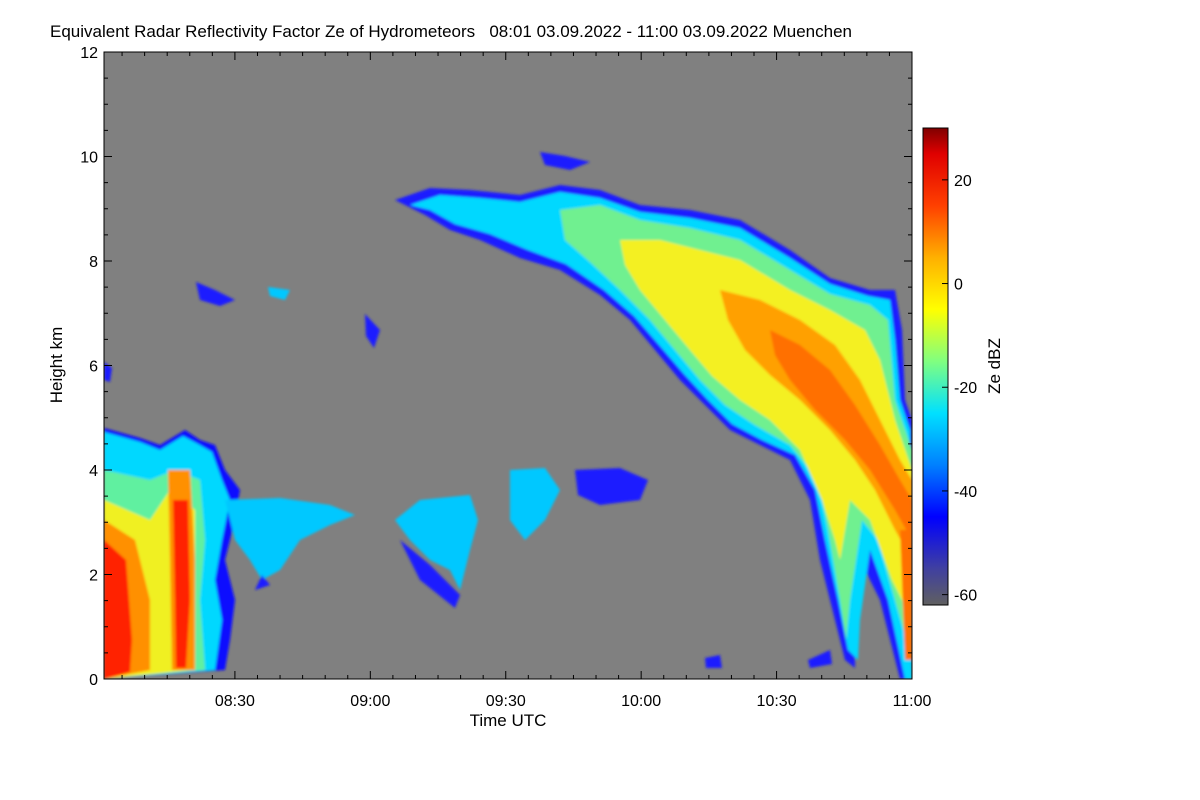  I want to click on colorbar, so click(935, 366).